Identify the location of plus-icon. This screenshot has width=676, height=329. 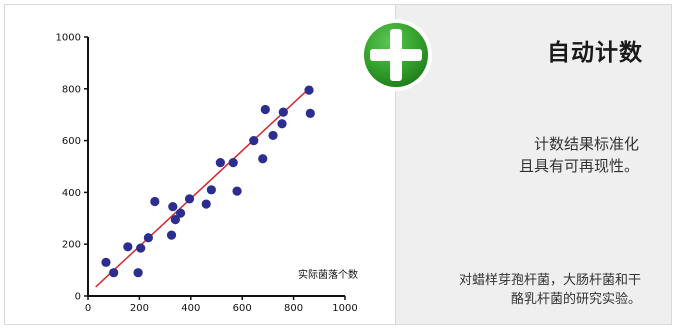
(396, 55).